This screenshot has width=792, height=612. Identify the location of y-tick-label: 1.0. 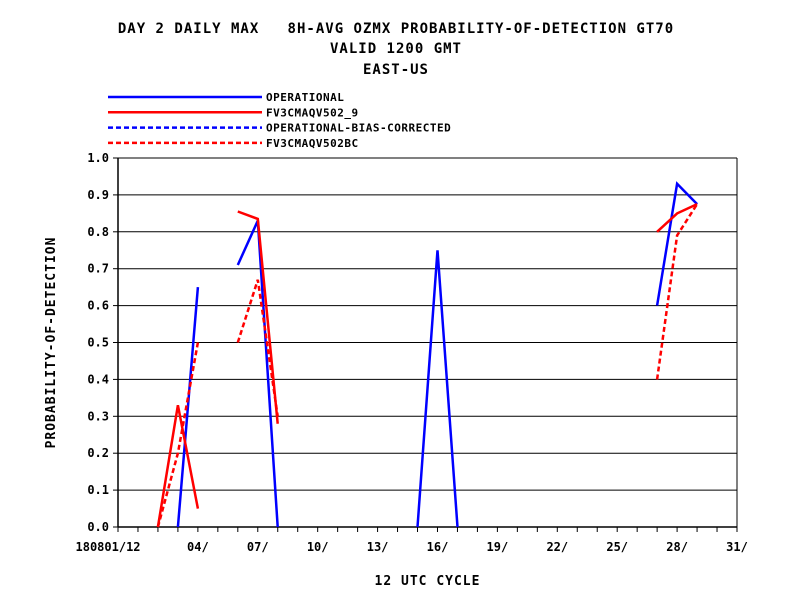
(98, 158).